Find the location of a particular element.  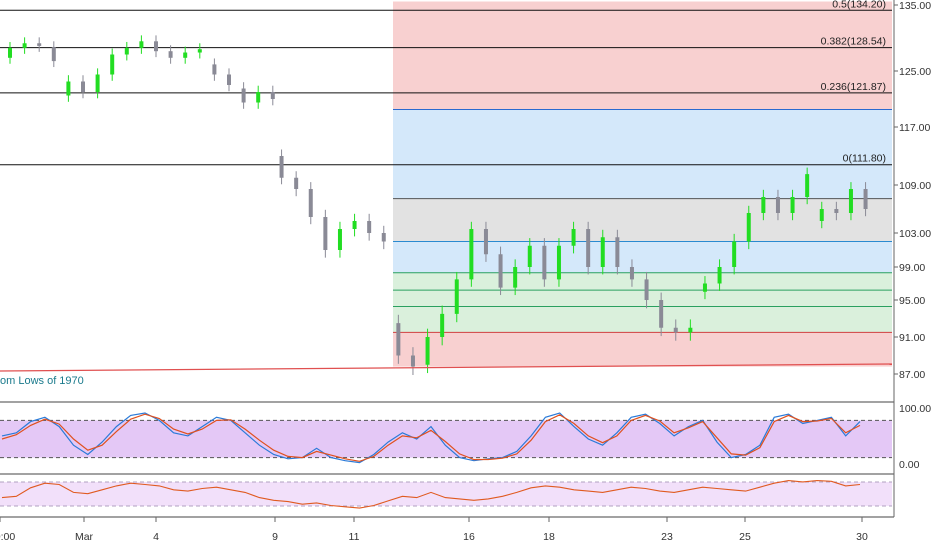

time-tick-label: 4 is located at coordinates (156, 537).